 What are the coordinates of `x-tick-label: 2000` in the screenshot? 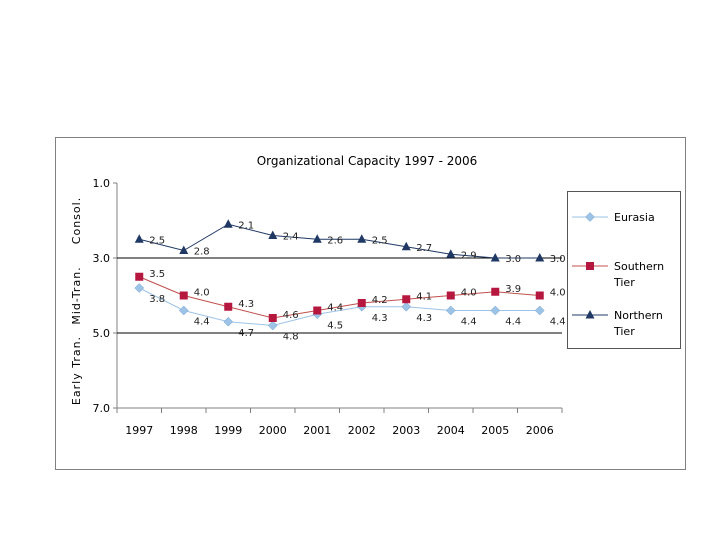 It's located at (273, 430).